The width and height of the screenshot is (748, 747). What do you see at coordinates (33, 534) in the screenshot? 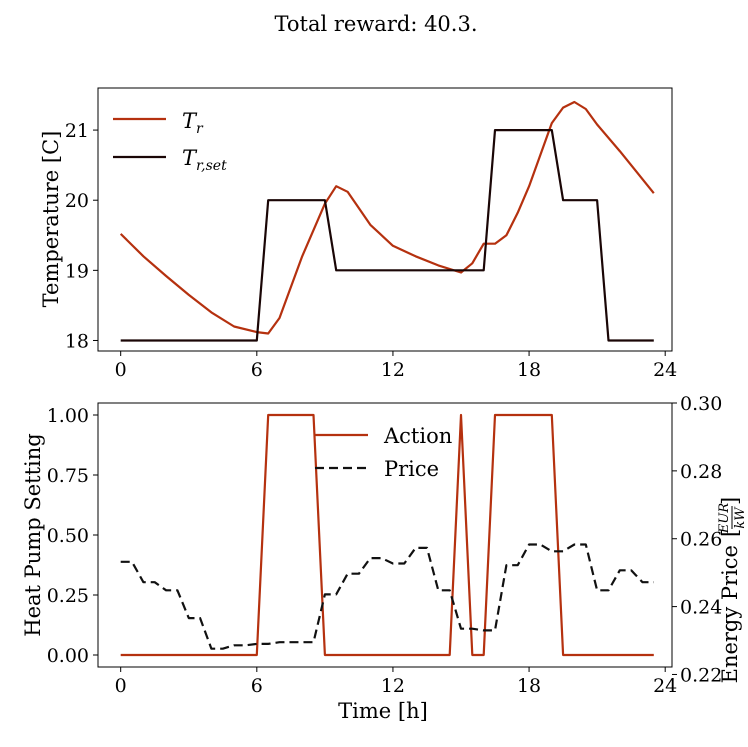
I see `heatpump-ylabel: Heat Pump Setting` at bounding box center [33, 534].